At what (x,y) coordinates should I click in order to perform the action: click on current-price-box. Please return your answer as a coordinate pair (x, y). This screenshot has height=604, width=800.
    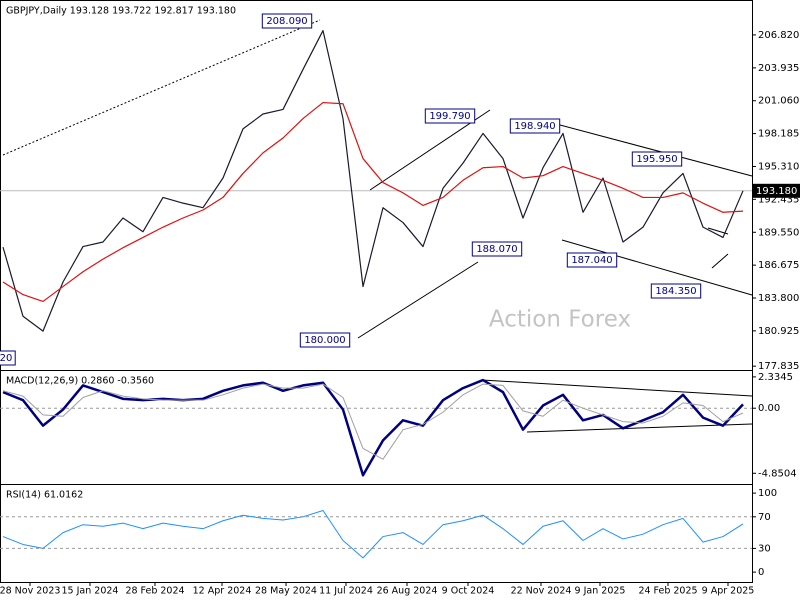
    Looking at the image, I should click on (776, 190).